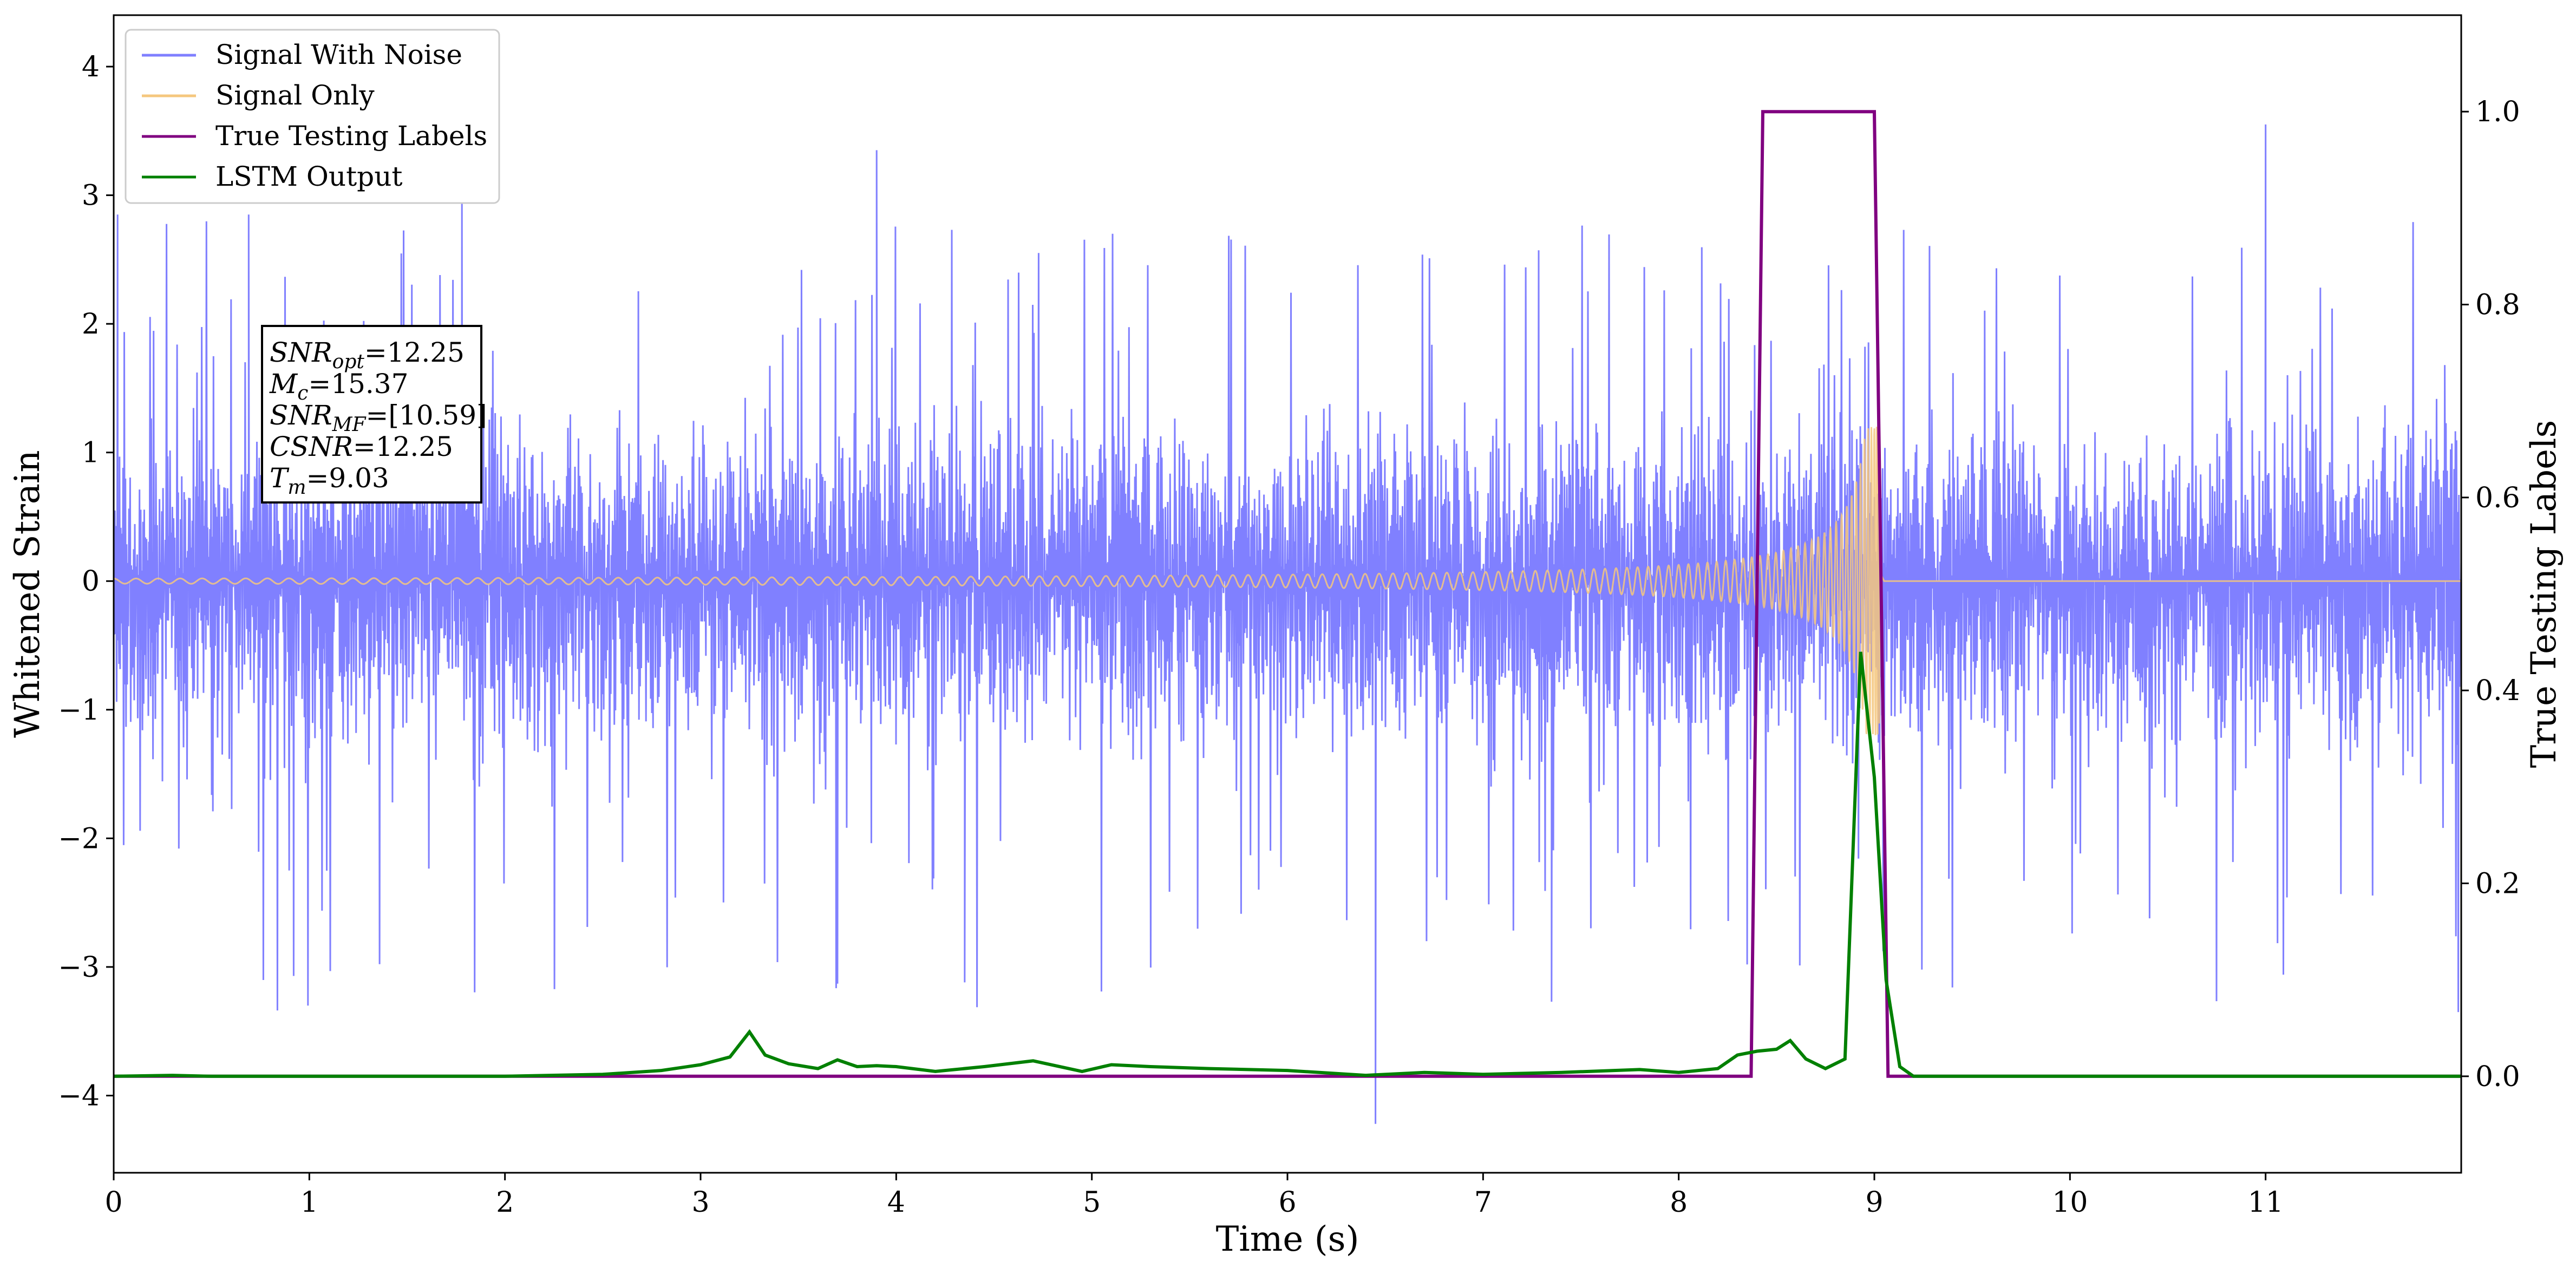  I want to click on annotation-line: Mc=15.37, so click(338, 386).